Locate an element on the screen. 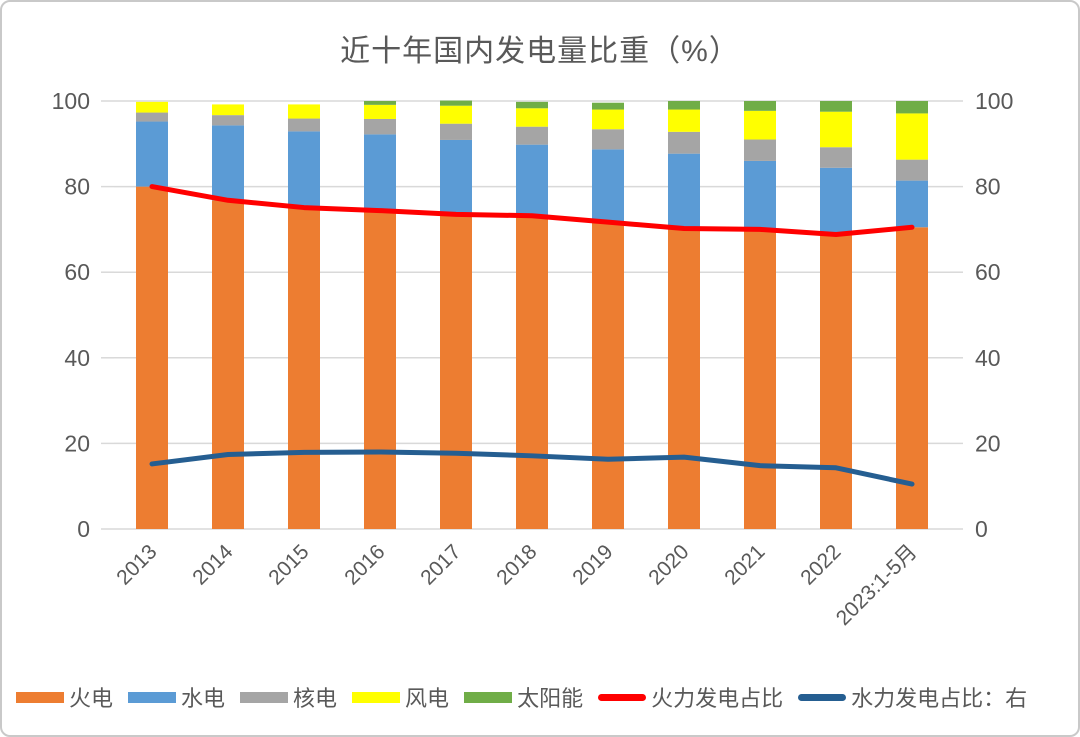 This screenshot has width=1080, height=737. legend-label-hydro-share: 水力发电占比：右 is located at coordinates (939, 698).